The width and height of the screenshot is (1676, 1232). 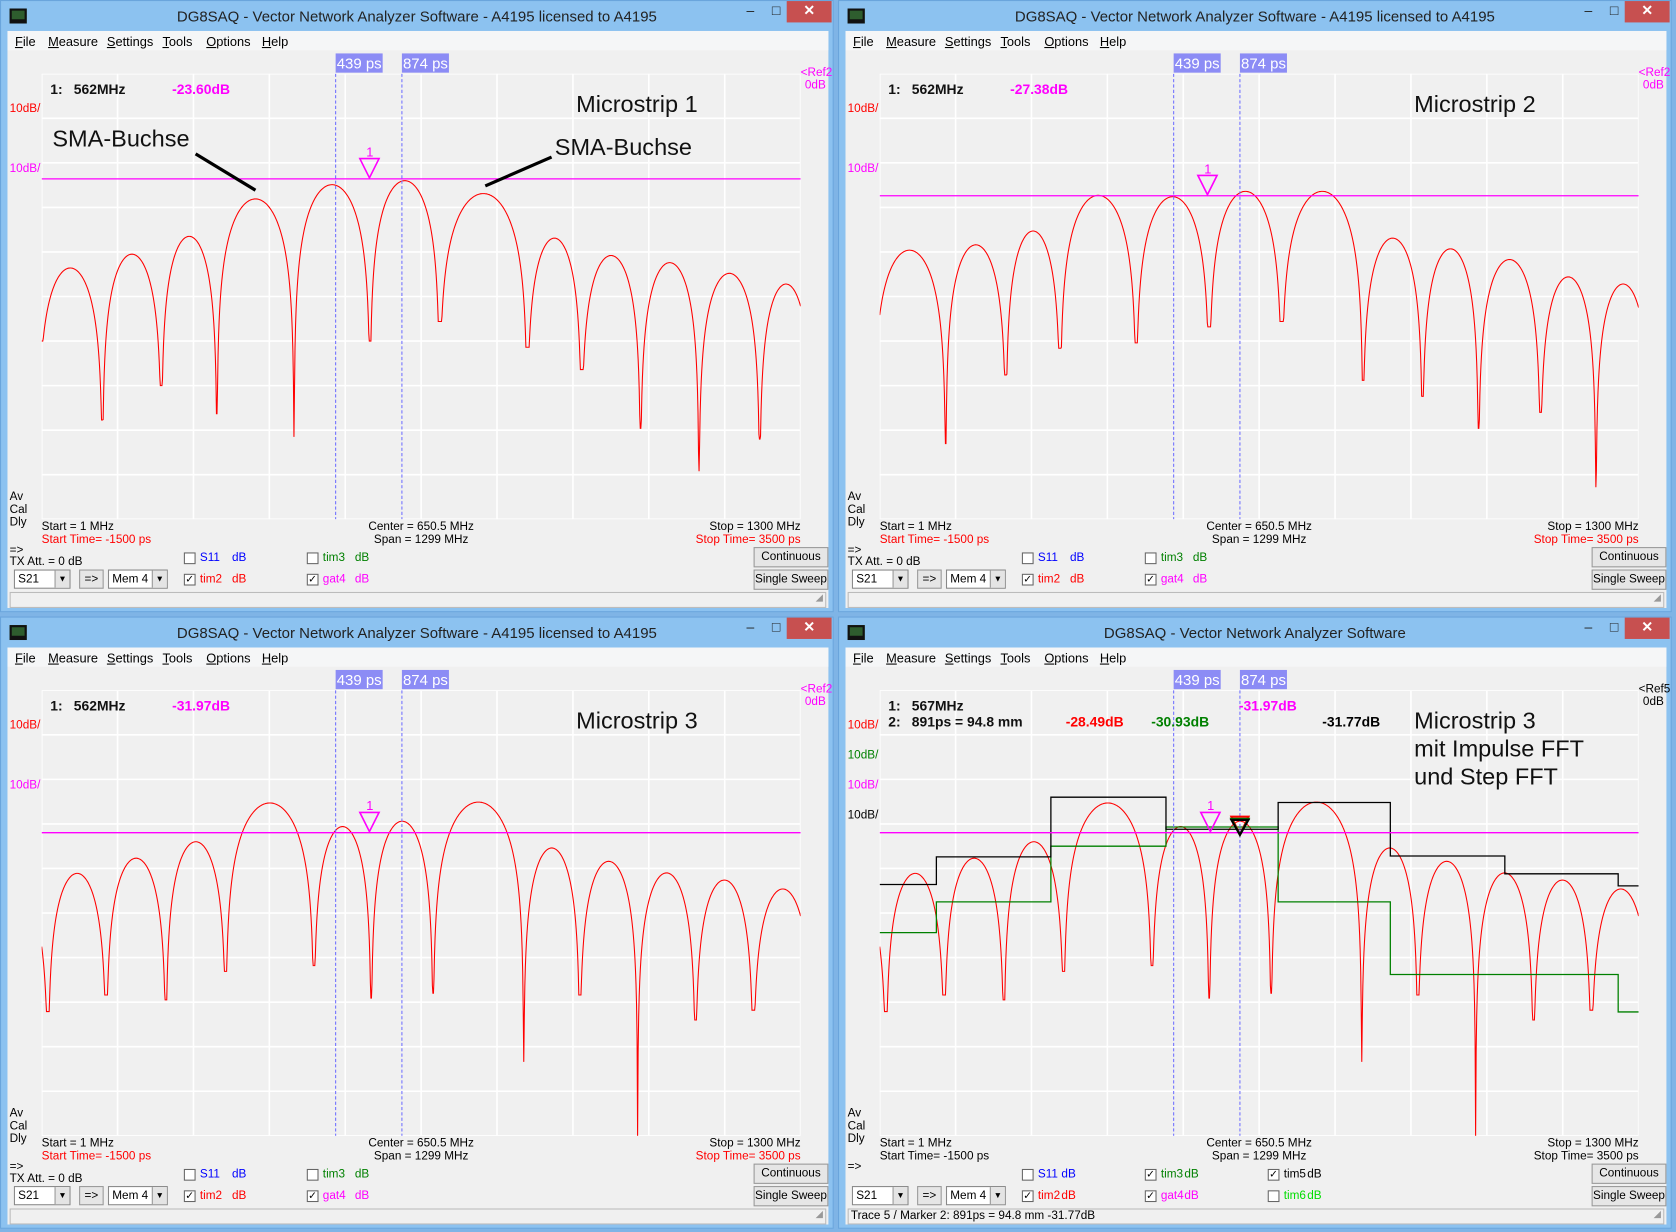 I want to click on trace-label-tim6: tim6, so click(x=1294, y=1196).